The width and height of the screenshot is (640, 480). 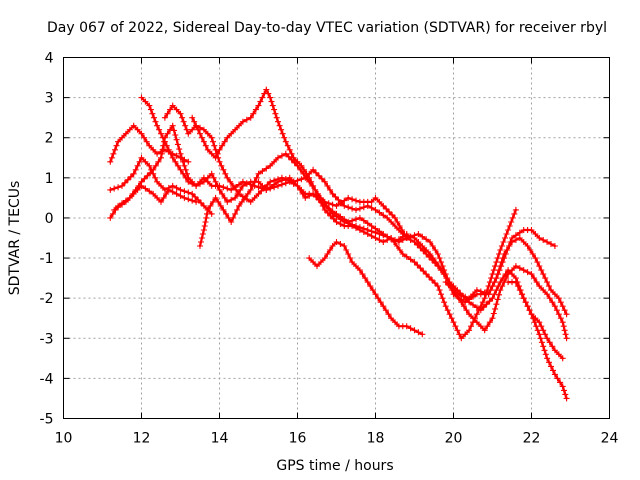 I want to click on x-tick-label: 16, so click(x=298, y=439).